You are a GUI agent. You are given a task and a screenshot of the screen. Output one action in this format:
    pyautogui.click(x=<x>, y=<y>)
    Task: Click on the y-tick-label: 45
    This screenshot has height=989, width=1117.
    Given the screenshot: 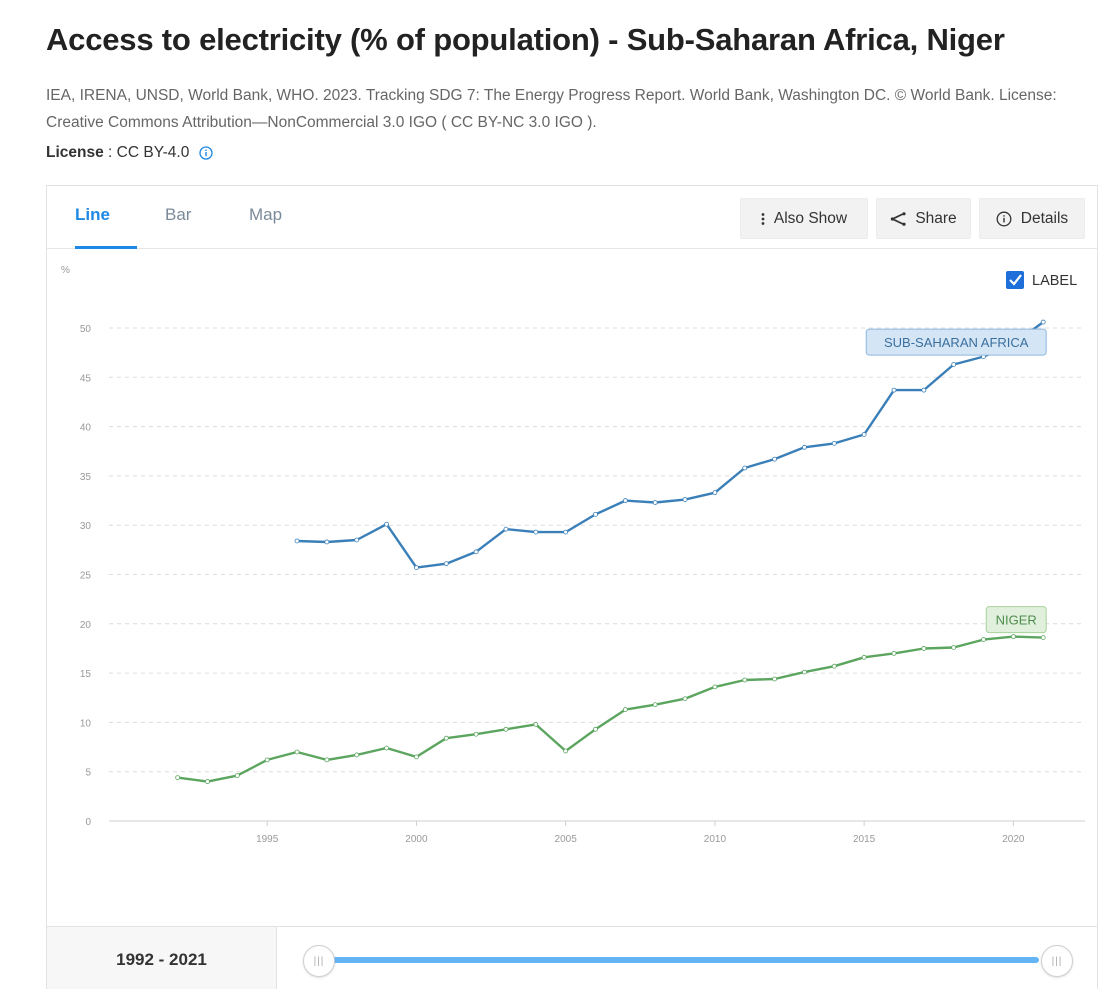 What is the action you would take?
    pyautogui.click(x=86, y=378)
    